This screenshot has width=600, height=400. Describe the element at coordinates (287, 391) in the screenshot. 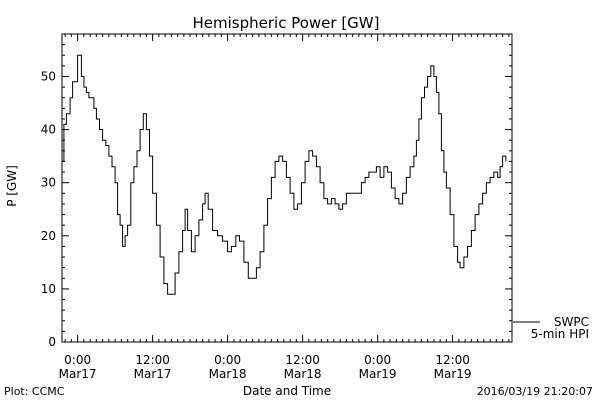

I see `x-axis-label: Date and Time` at that location.